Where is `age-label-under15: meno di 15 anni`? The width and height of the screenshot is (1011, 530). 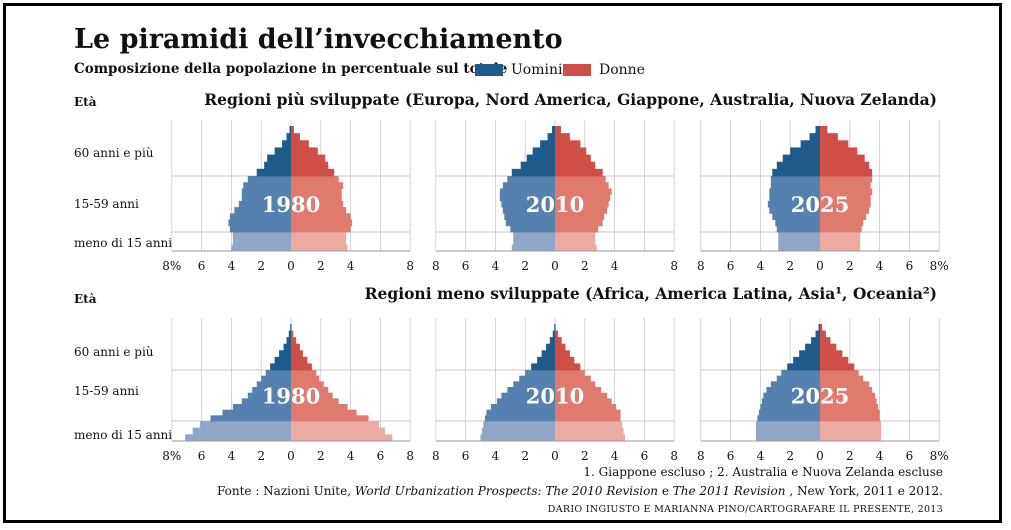 age-label-under15: meno di 15 anni is located at coordinates (123, 435).